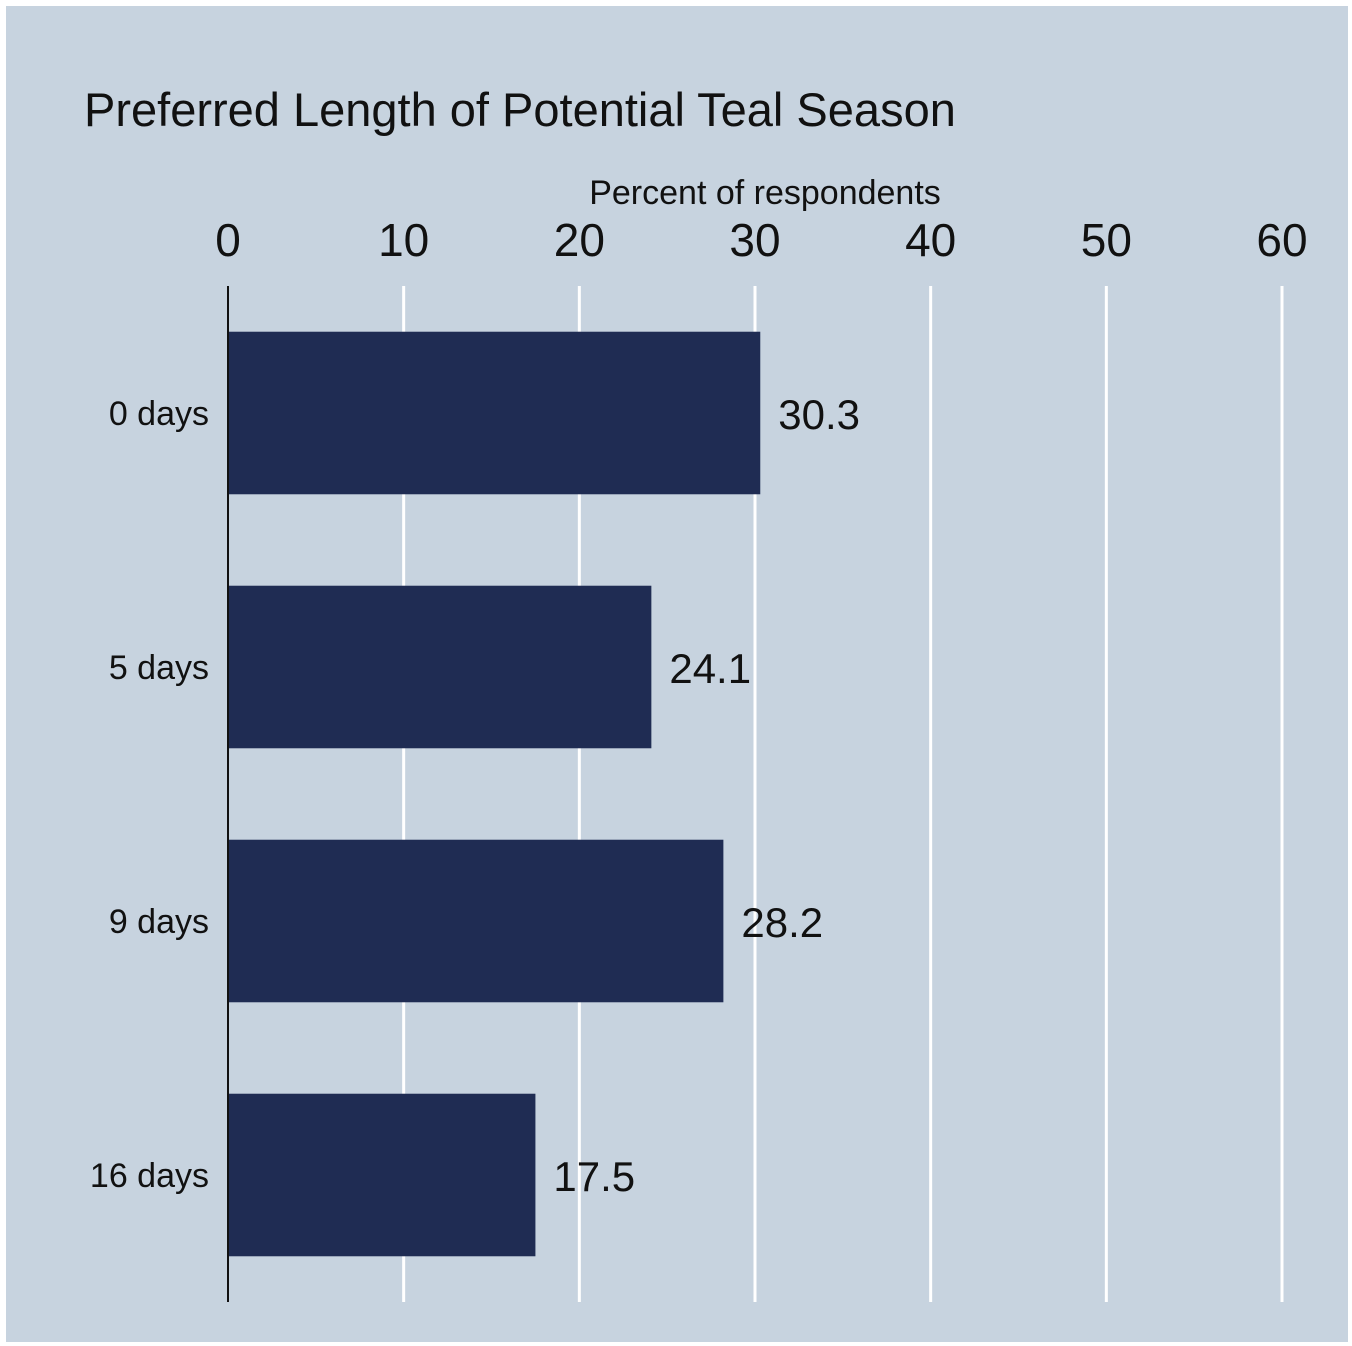  I want to click on x-axis-ticks: 0 10 20 30 40 50 60, so click(761, 240).